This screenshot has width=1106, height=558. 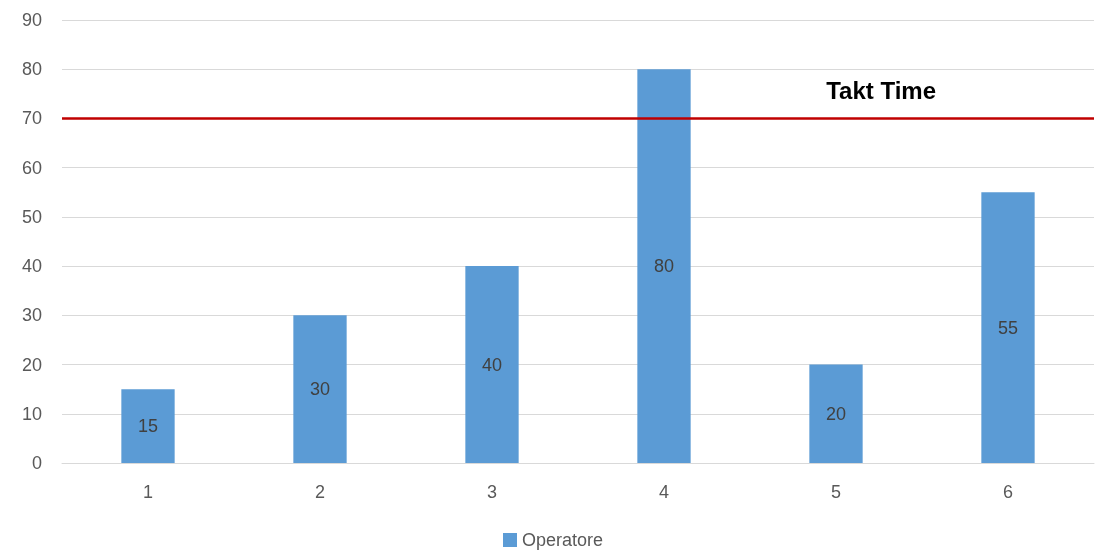 I want to click on data-label: 55, so click(x=1008, y=327).